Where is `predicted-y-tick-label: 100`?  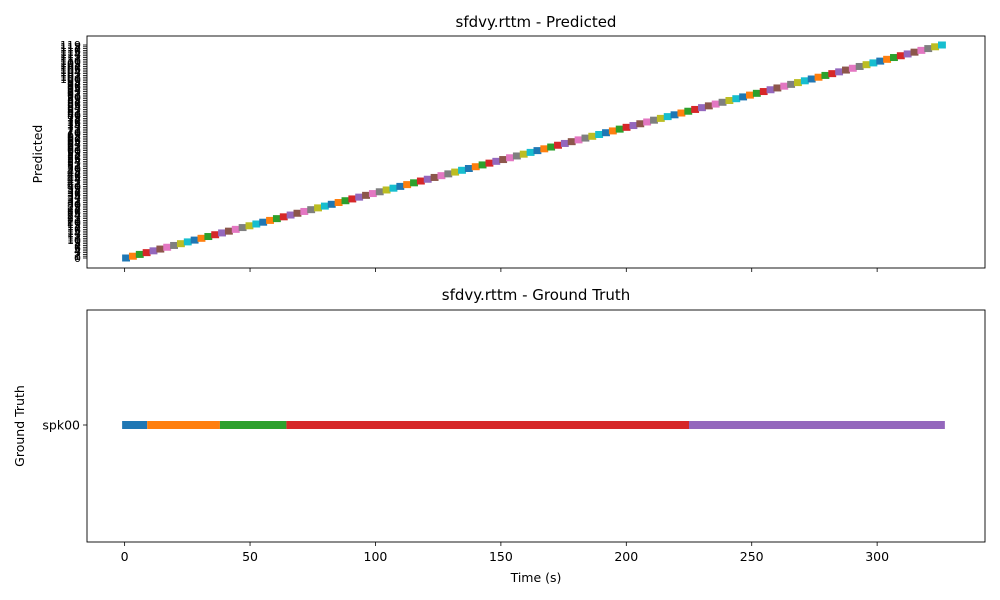
predicted-y-tick-label: 100 is located at coordinates (70, 79).